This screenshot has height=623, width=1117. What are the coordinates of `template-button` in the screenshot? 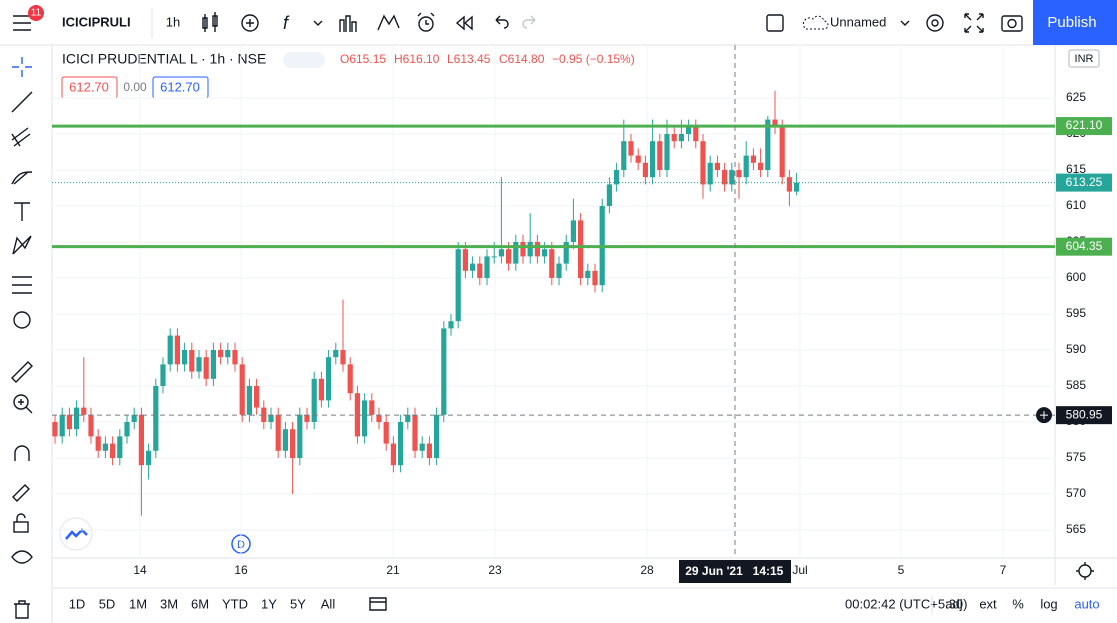 It's located at (348, 23).